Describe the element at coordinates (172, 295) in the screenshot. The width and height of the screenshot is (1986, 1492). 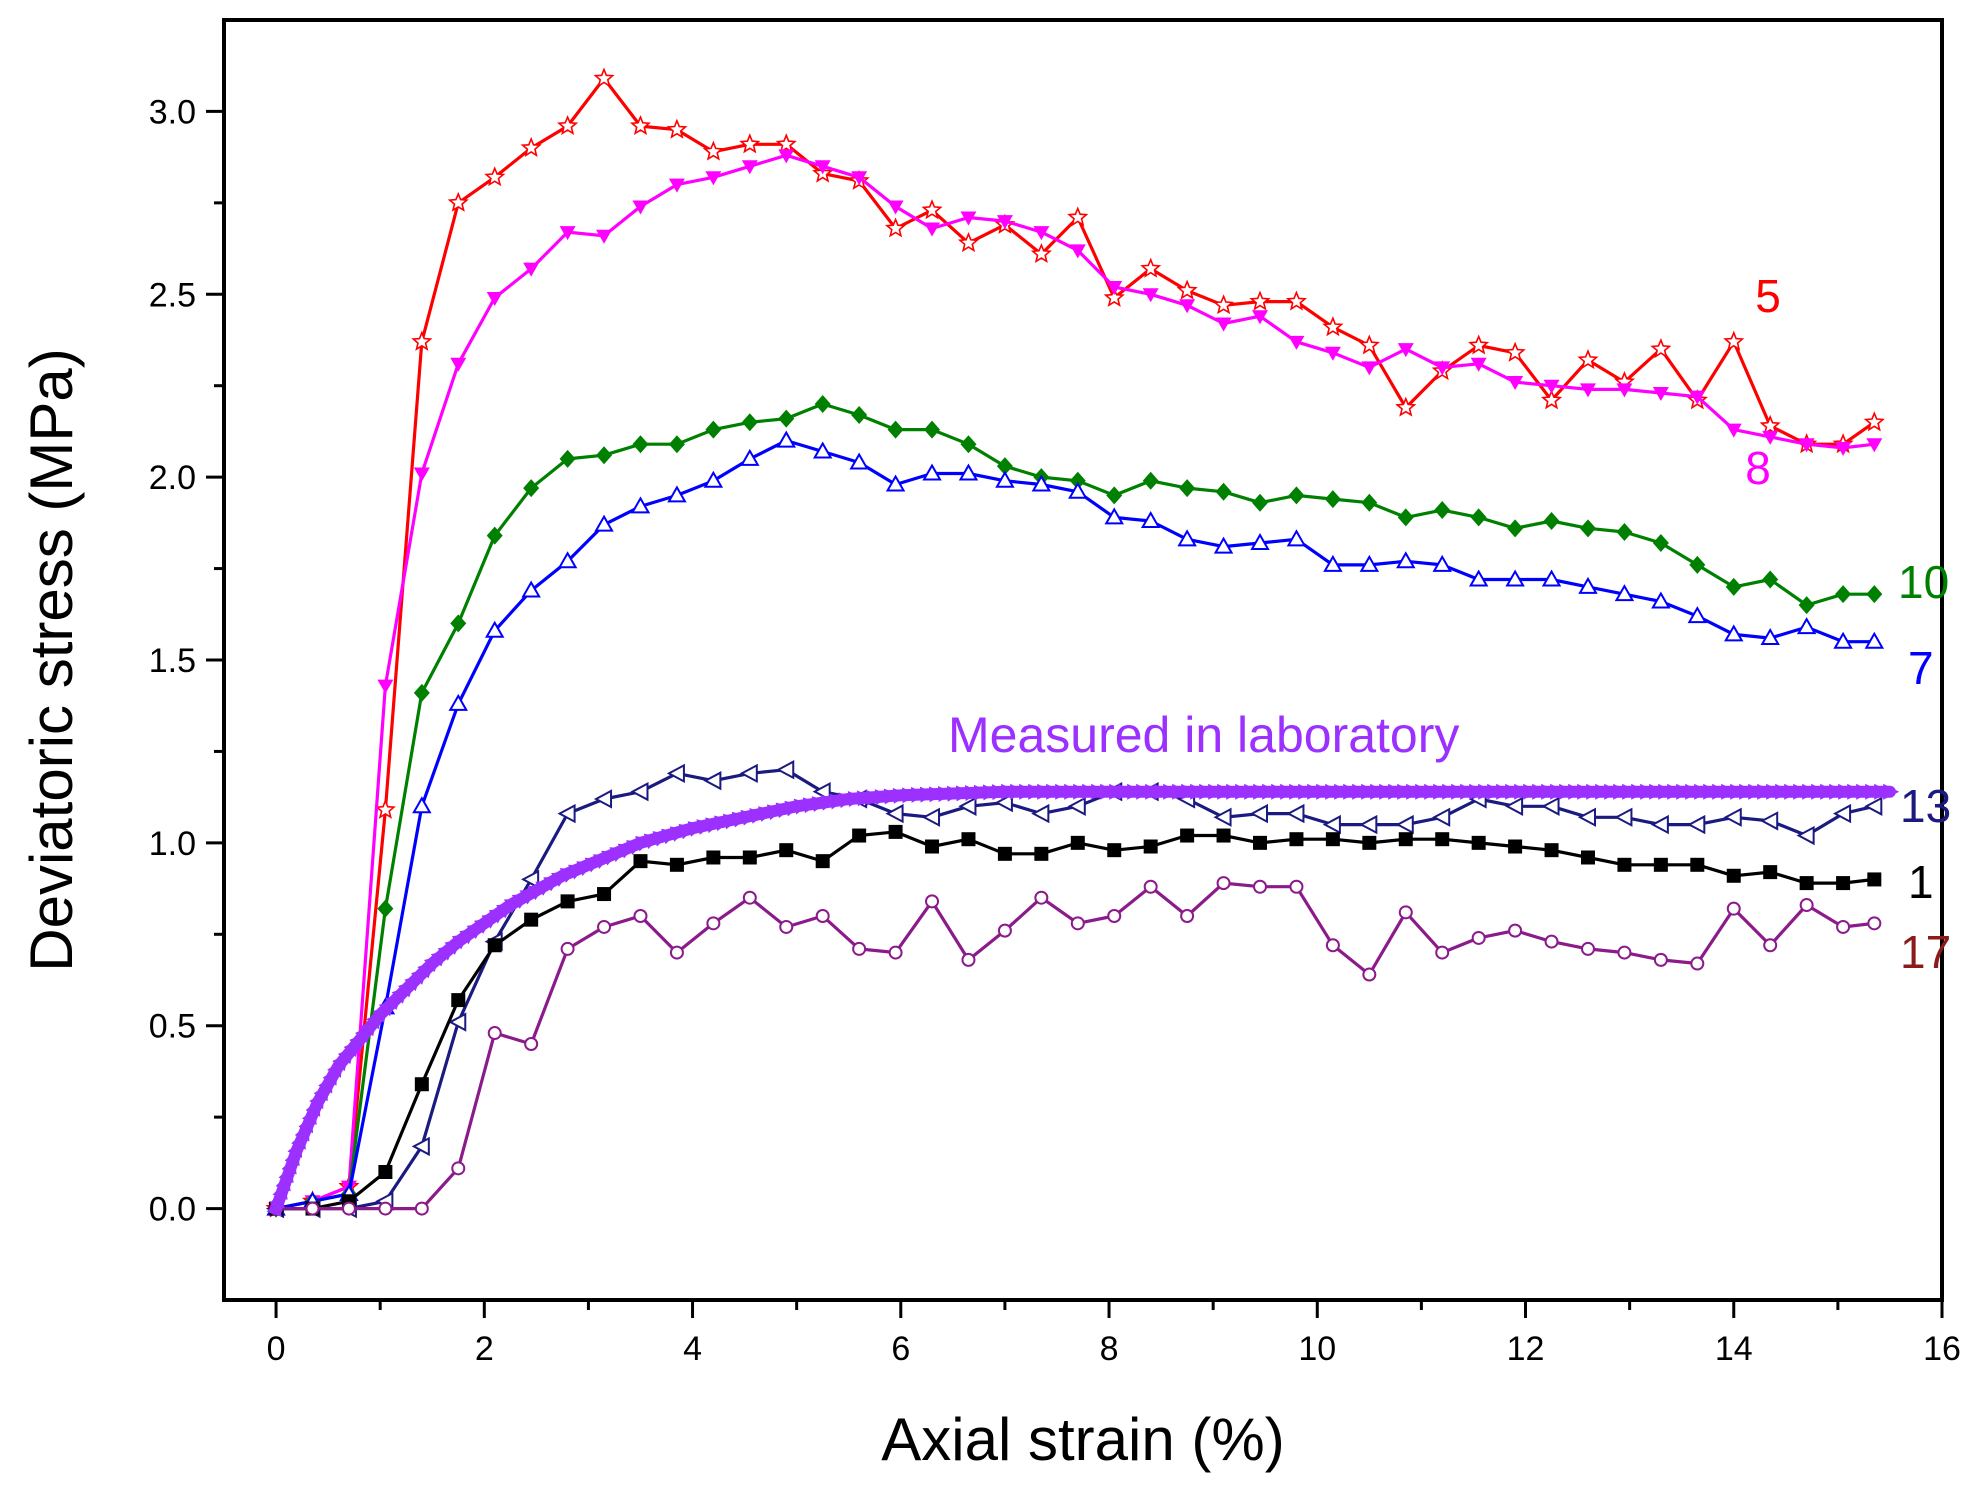
I see `y-tick-label: 2.5` at that location.